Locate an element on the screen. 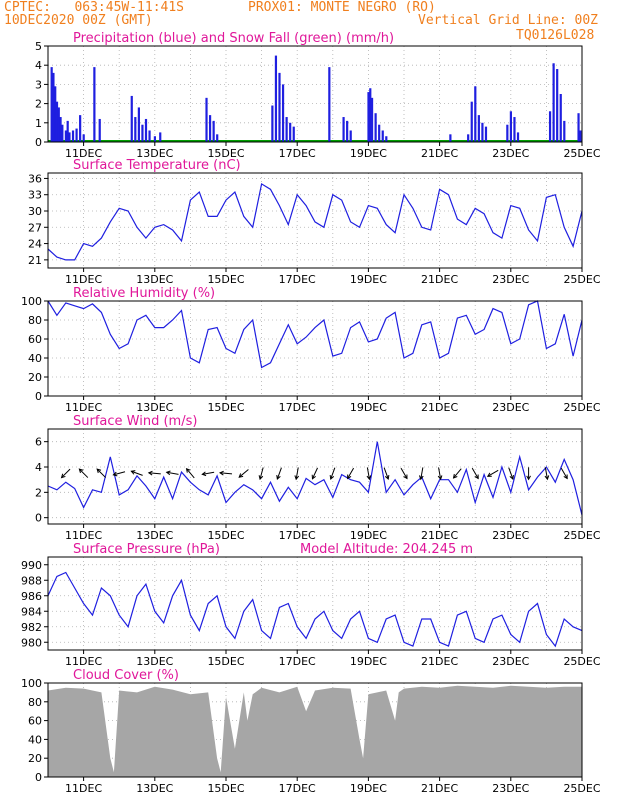 The width and height of the screenshot is (618, 800). temp-series-line is located at coordinates (315, 221).